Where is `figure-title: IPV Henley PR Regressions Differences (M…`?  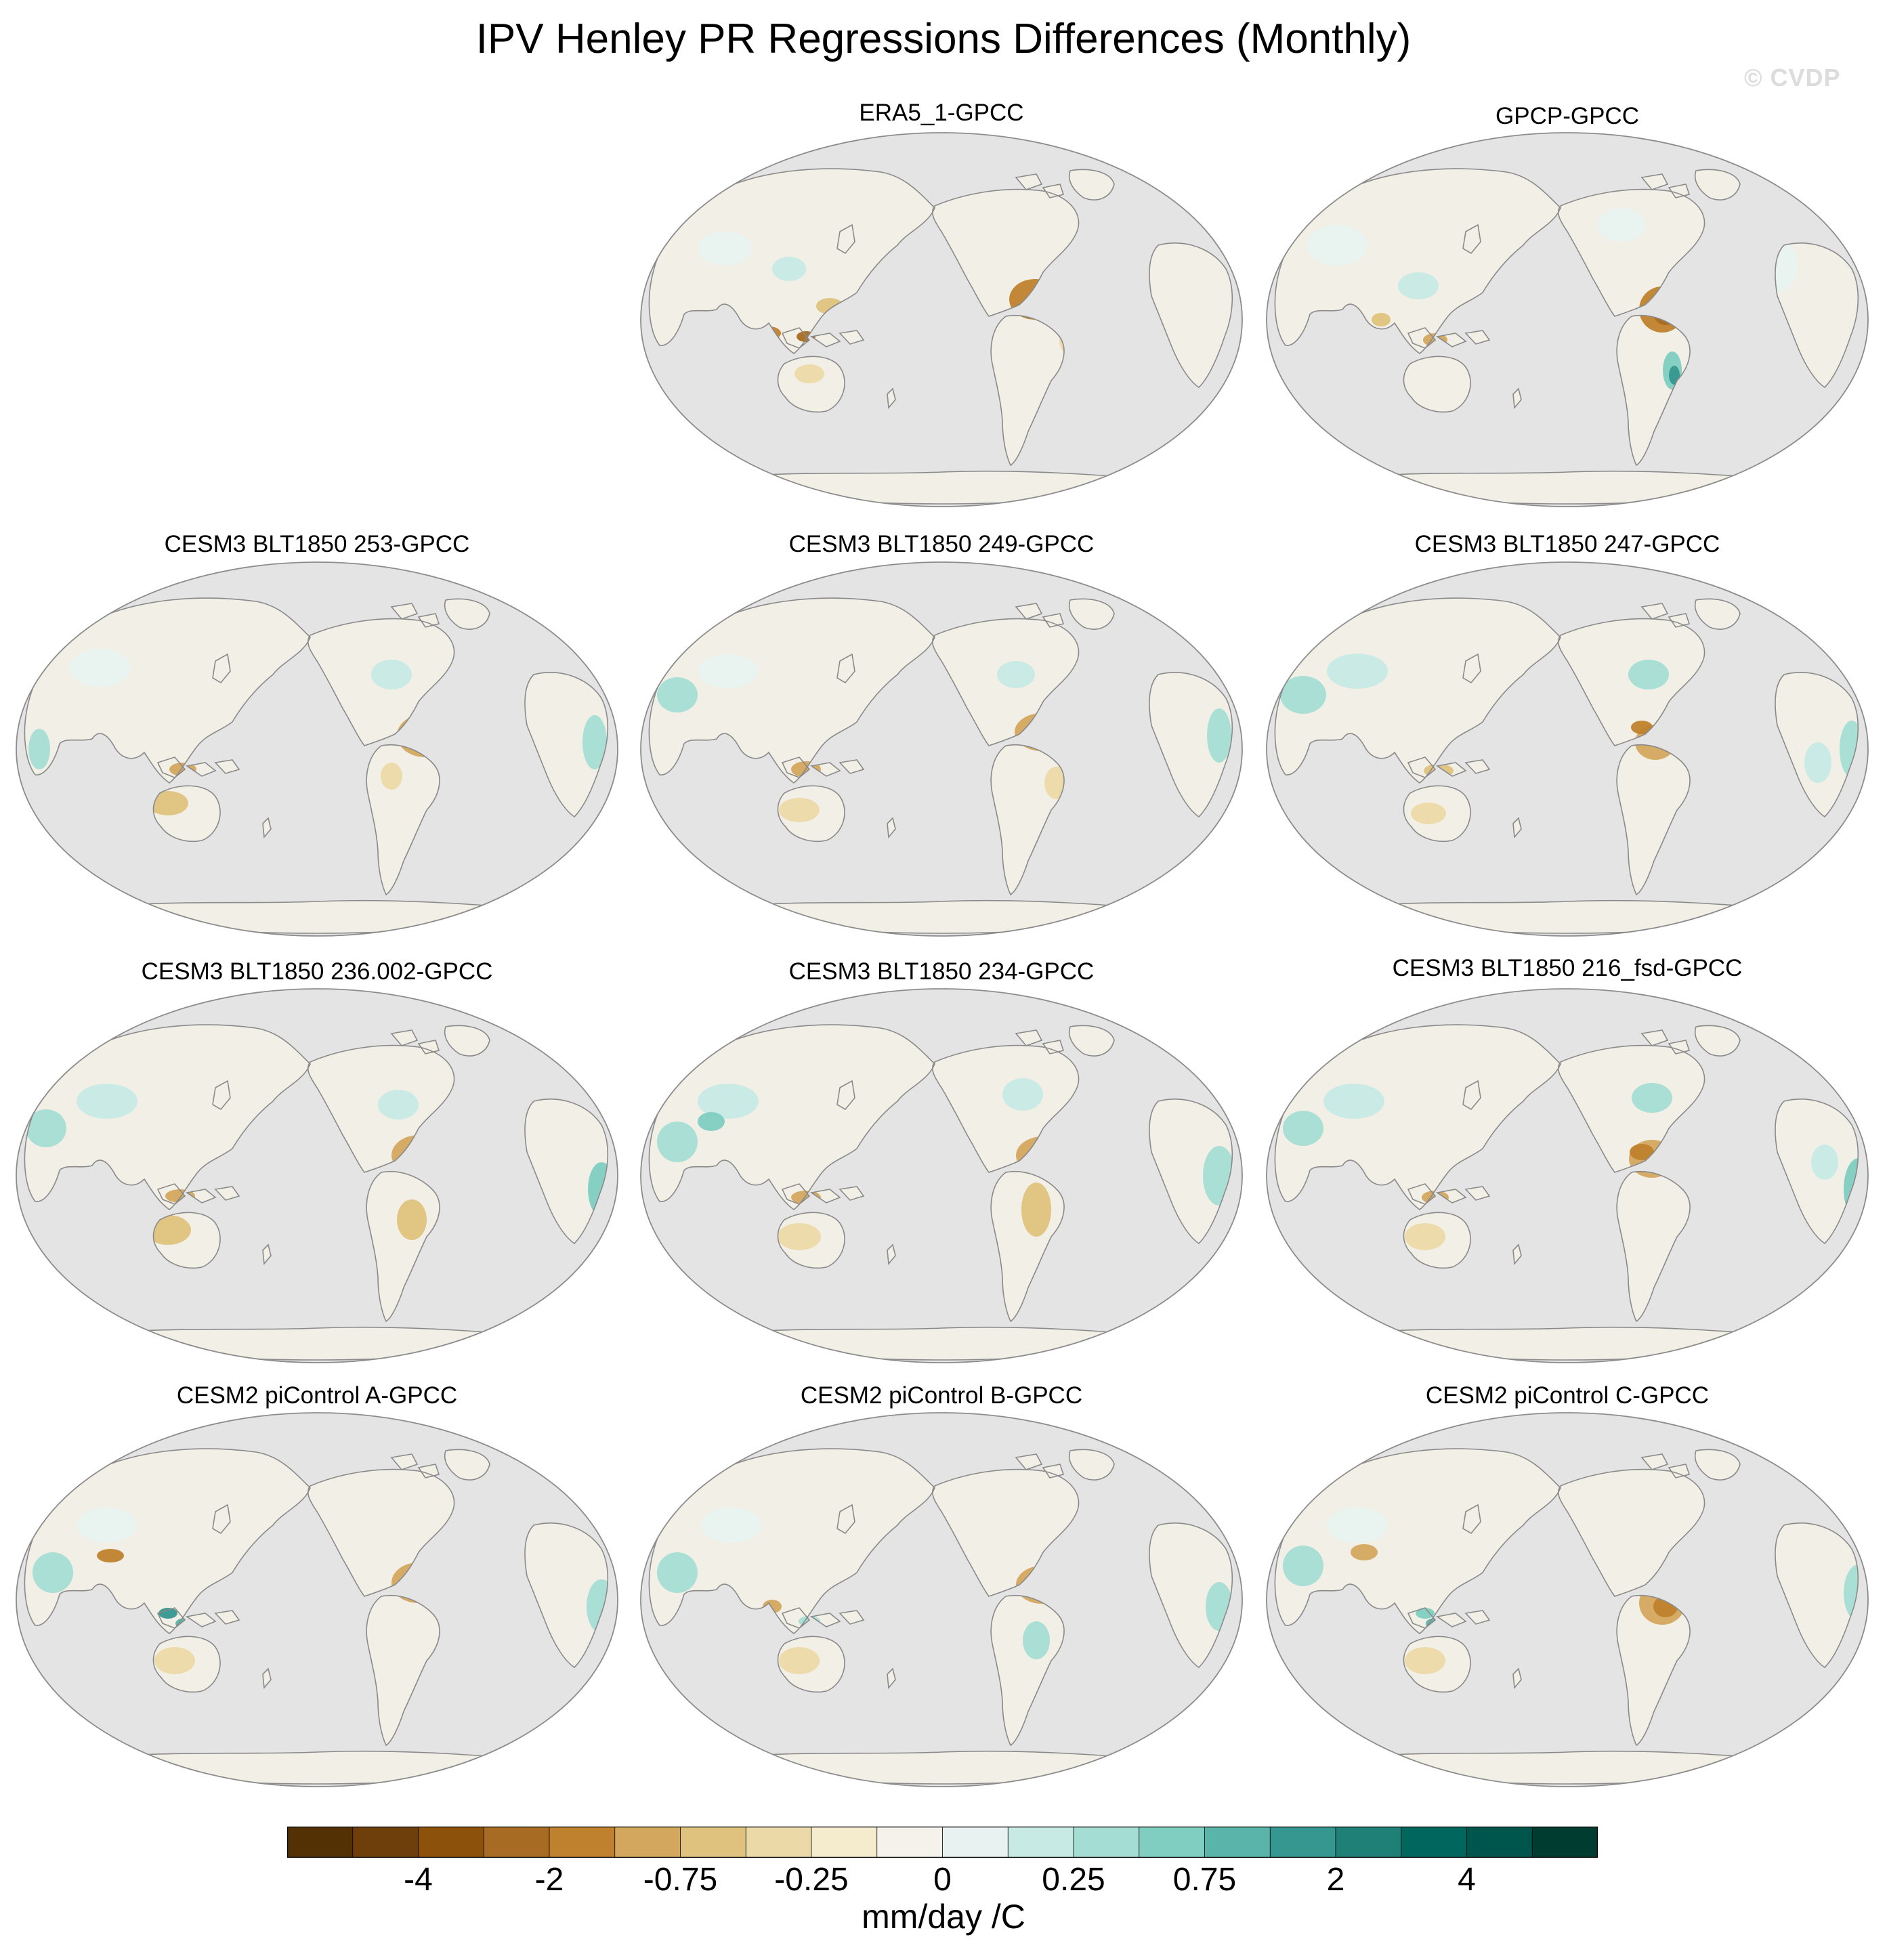 figure-title: IPV Henley PR Regressions Differences (M… is located at coordinates (944, 39).